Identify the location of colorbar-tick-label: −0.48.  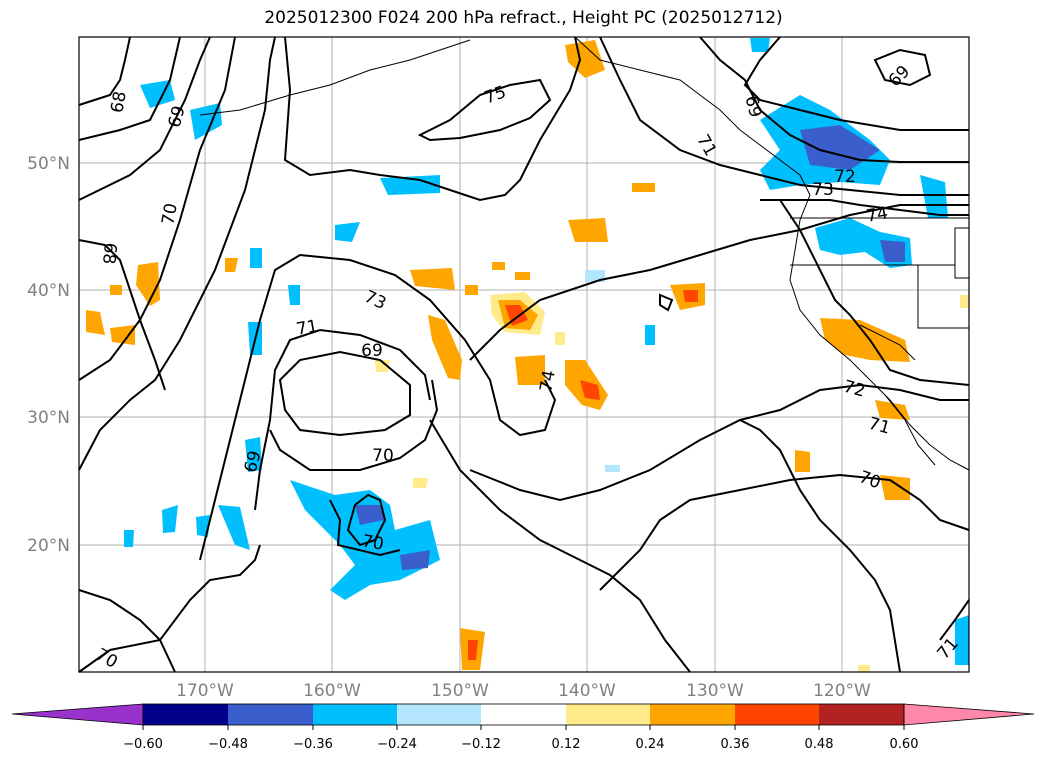
(228, 744).